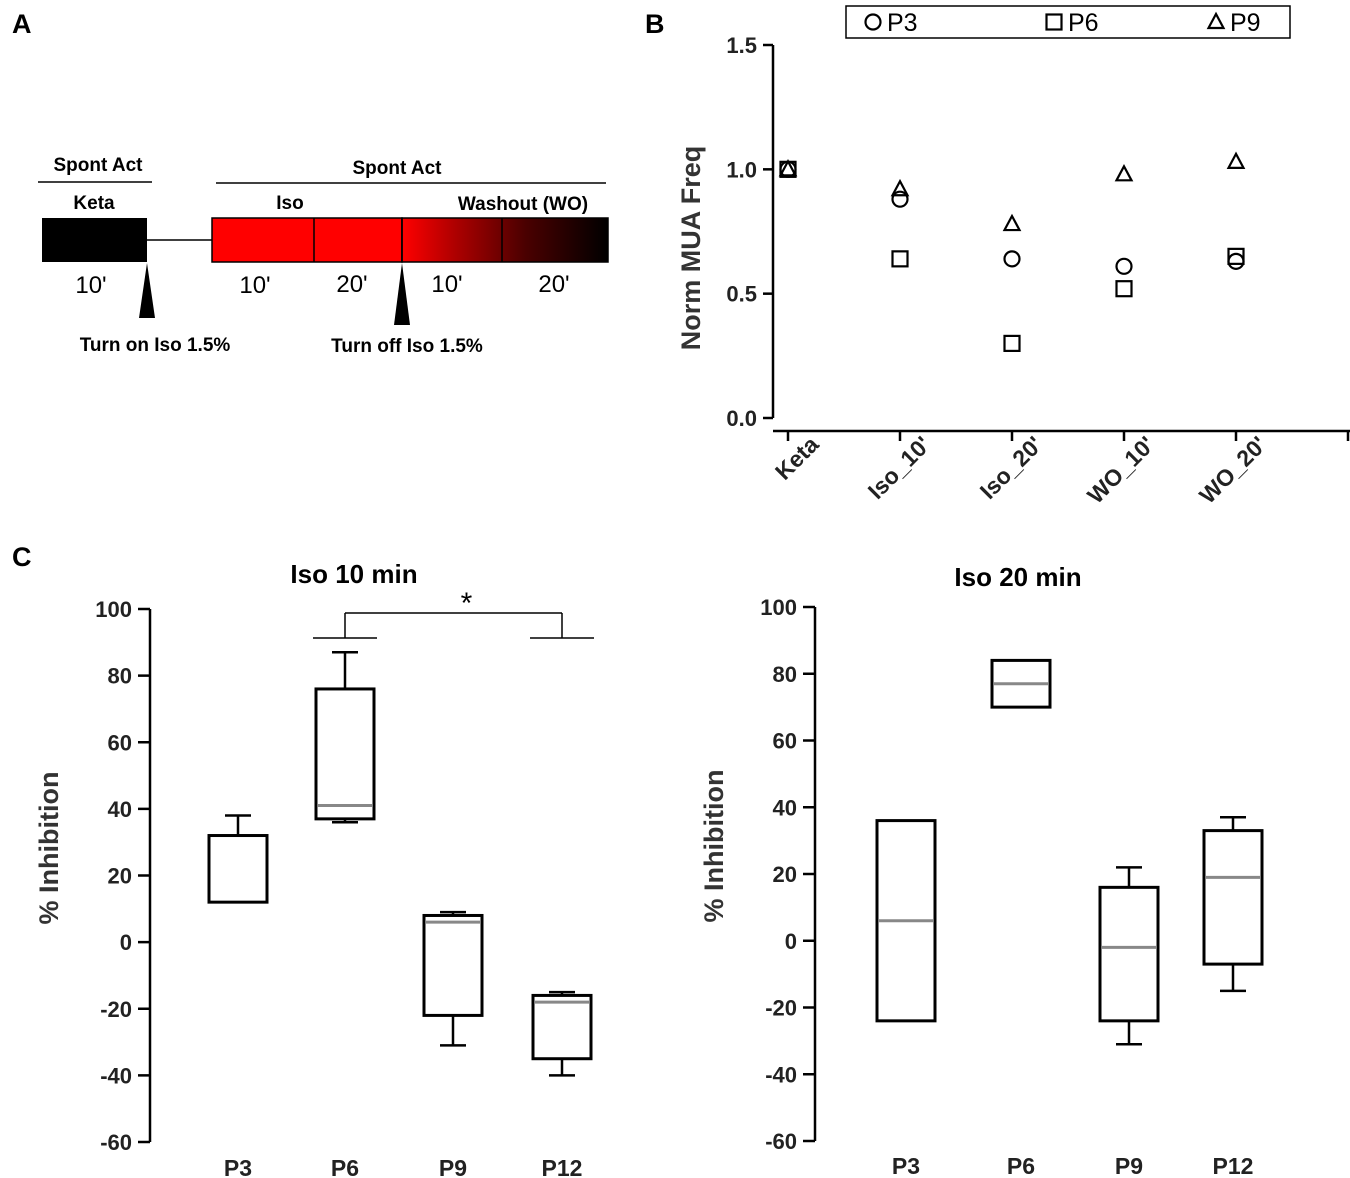 This screenshot has width=1350, height=1178. Describe the element at coordinates (351, 284) in the screenshot. I see `time-label-iso-20: 20'` at that location.